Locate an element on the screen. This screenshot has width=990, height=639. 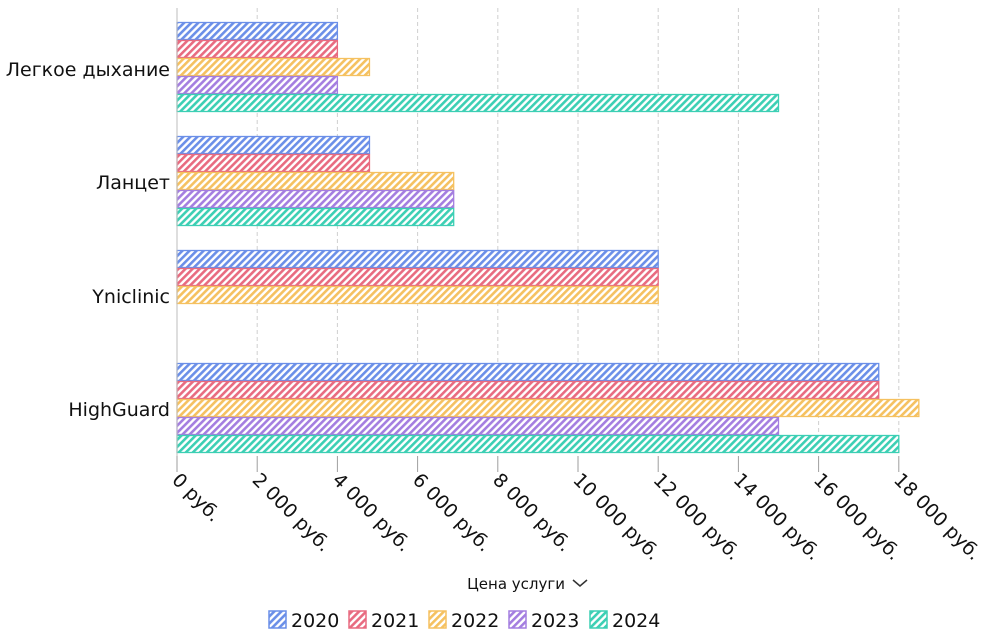
axis-title: Цена услуги is located at coordinates (527, 584).